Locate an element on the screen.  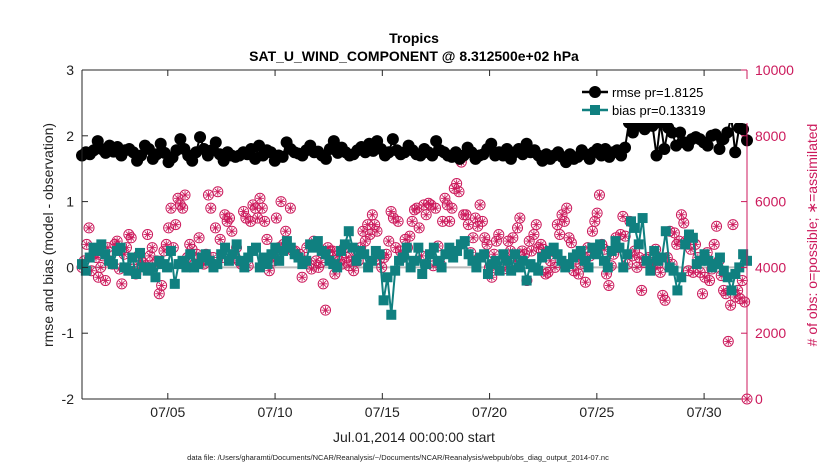
x-tick-label: 07/15 is located at coordinates (382, 412).